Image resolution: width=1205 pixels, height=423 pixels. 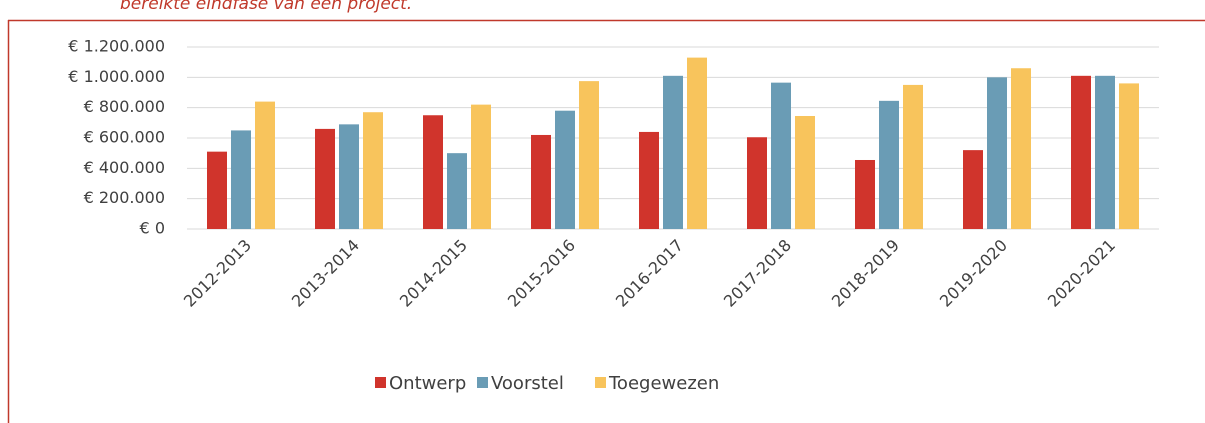 What do you see at coordinates (649, 273) in the screenshot?
I see `x-tick-label: 2016-2017` at bounding box center [649, 273].